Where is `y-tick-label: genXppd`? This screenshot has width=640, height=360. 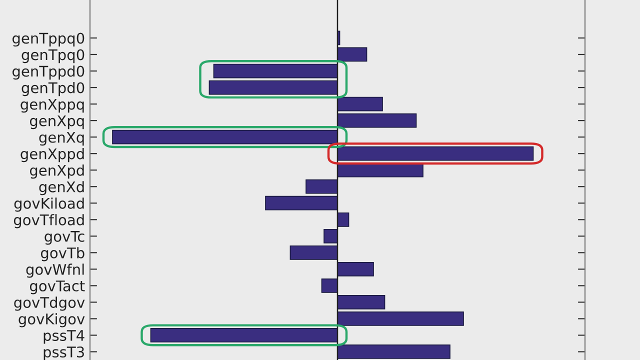
y-tick-label: genXppd is located at coordinates (52, 155).